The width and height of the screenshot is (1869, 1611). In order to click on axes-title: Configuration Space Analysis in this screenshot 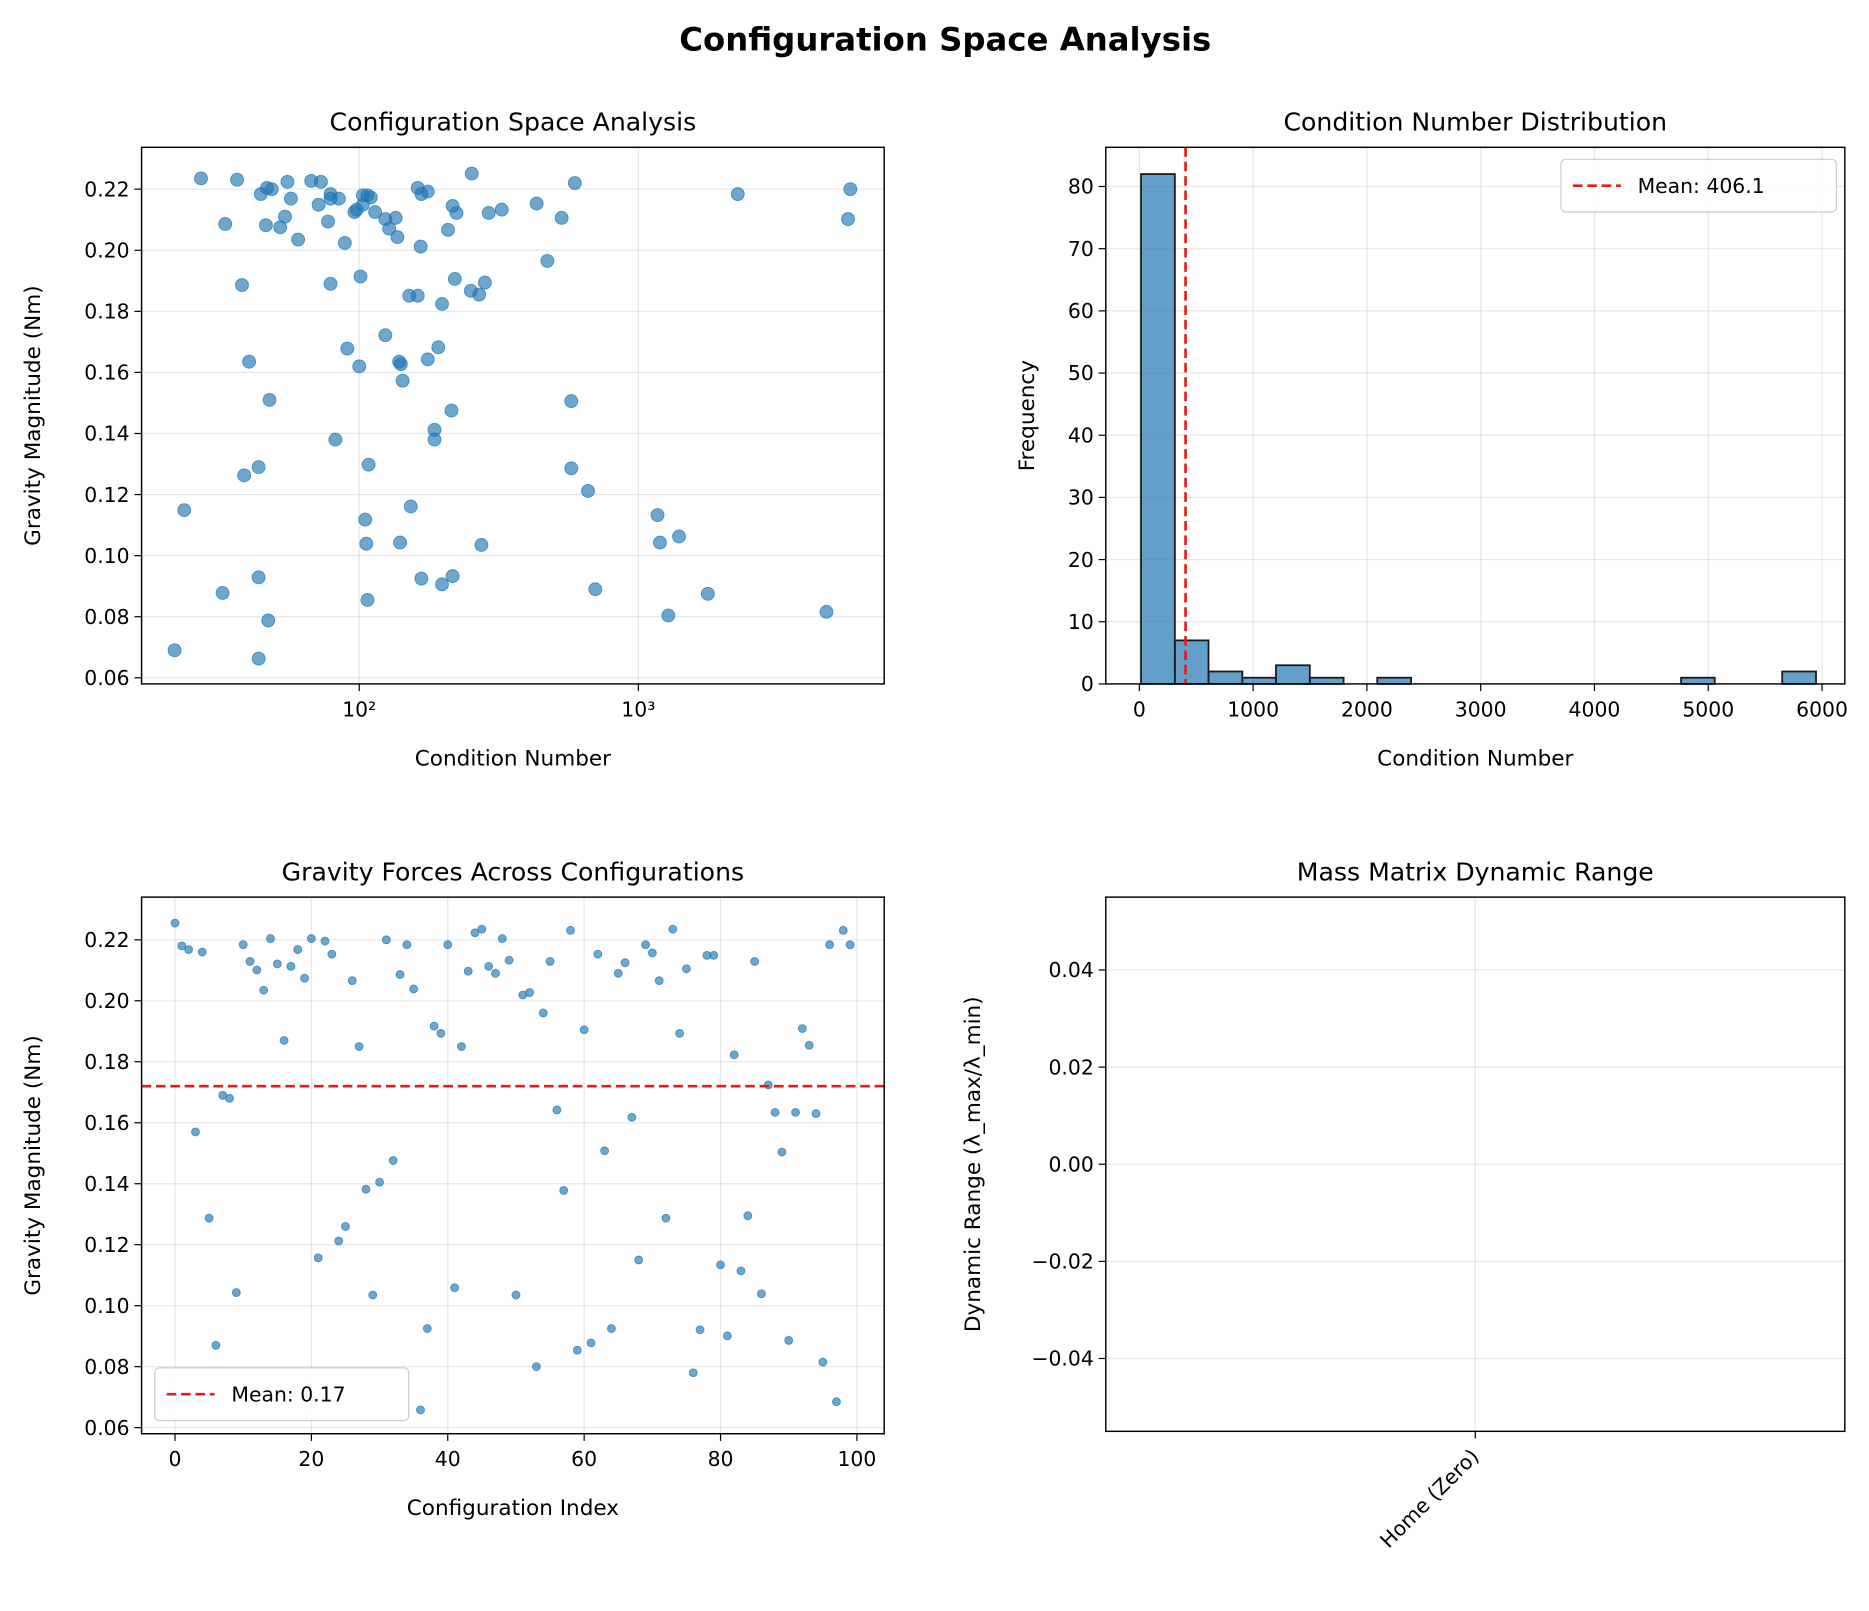, I will do `click(513, 122)`.